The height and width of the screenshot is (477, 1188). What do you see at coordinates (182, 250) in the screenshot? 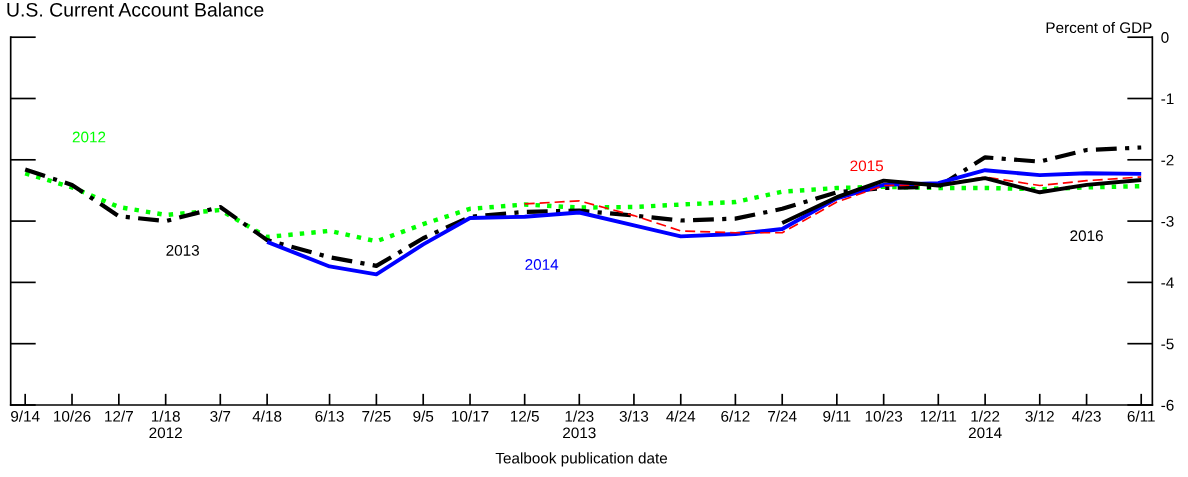
I see `series-label: 2013` at bounding box center [182, 250].